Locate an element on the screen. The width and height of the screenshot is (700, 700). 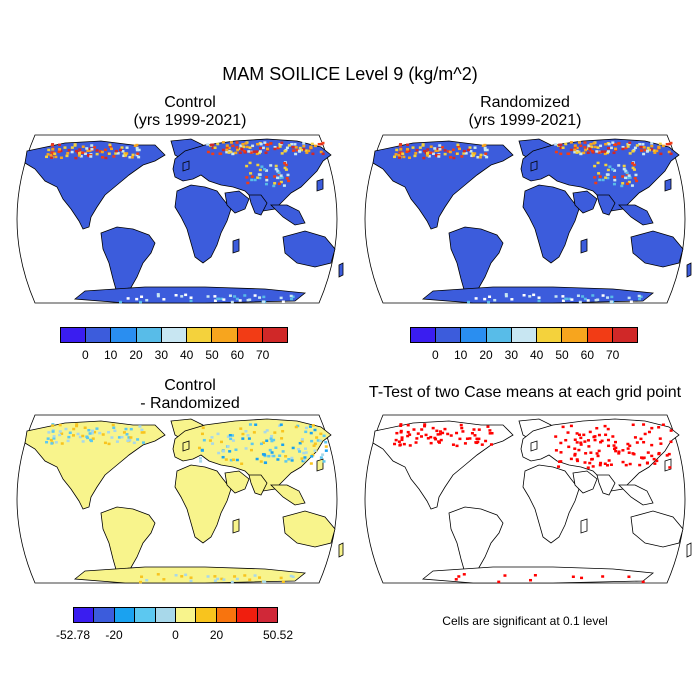
control-subtitle: (yrs 1999-2021) is located at coordinates (190, 120).